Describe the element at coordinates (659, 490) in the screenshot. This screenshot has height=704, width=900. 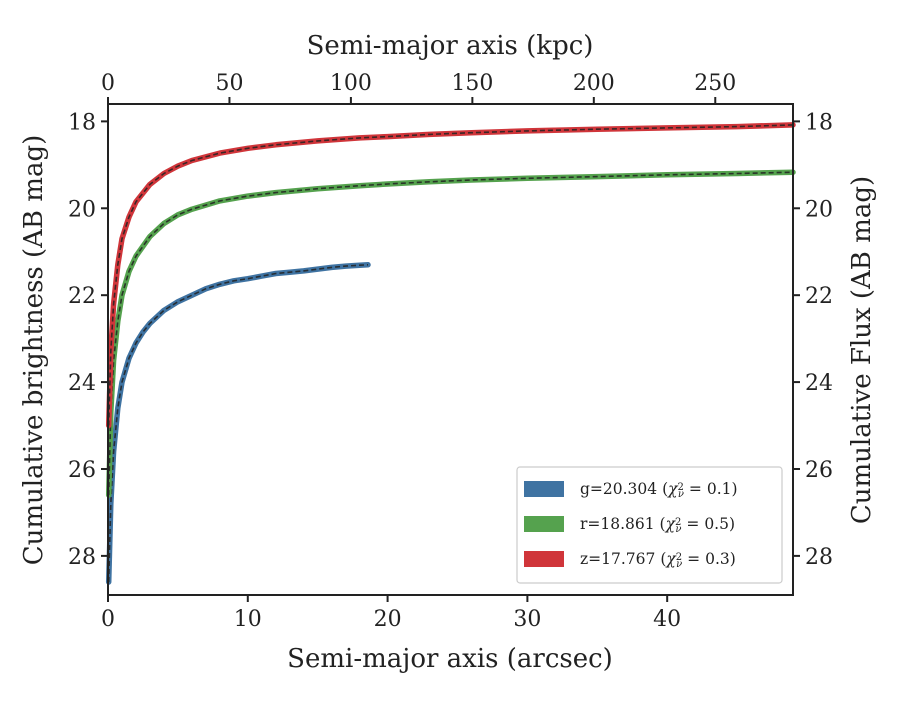
I see `legend-label-0: g=20.304 (χ2 ν = 0.1)` at that location.